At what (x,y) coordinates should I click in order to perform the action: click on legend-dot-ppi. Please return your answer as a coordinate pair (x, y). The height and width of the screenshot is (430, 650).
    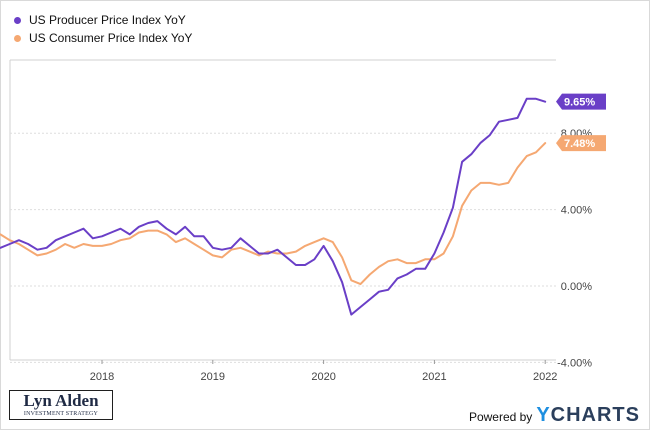
    Looking at the image, I should click on (17, 20).